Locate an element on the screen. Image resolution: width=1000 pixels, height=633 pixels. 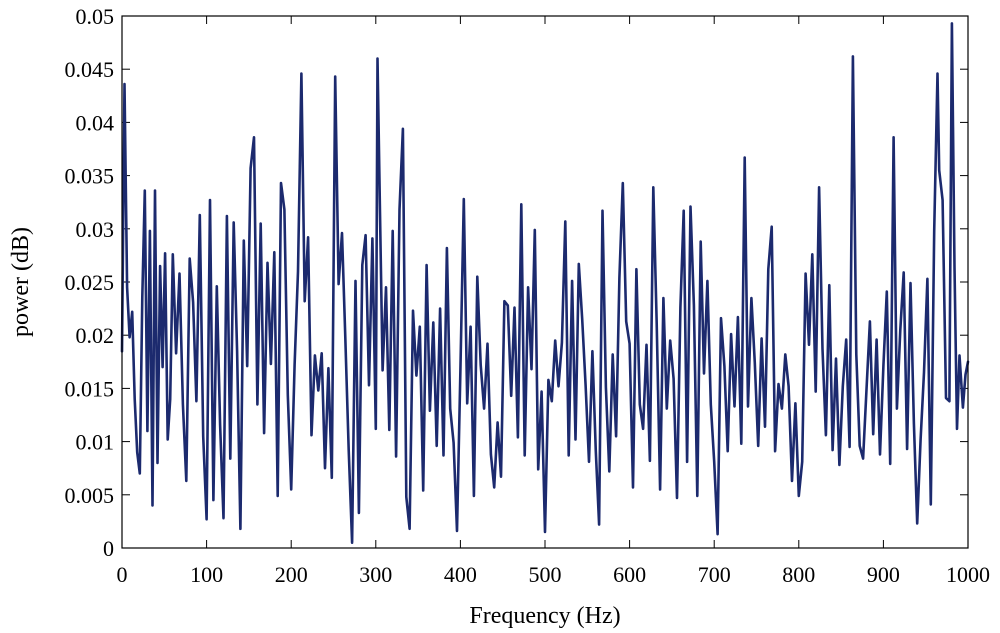
x-axis-title: Frequency (Hz) is located at coordinates (544, 616).